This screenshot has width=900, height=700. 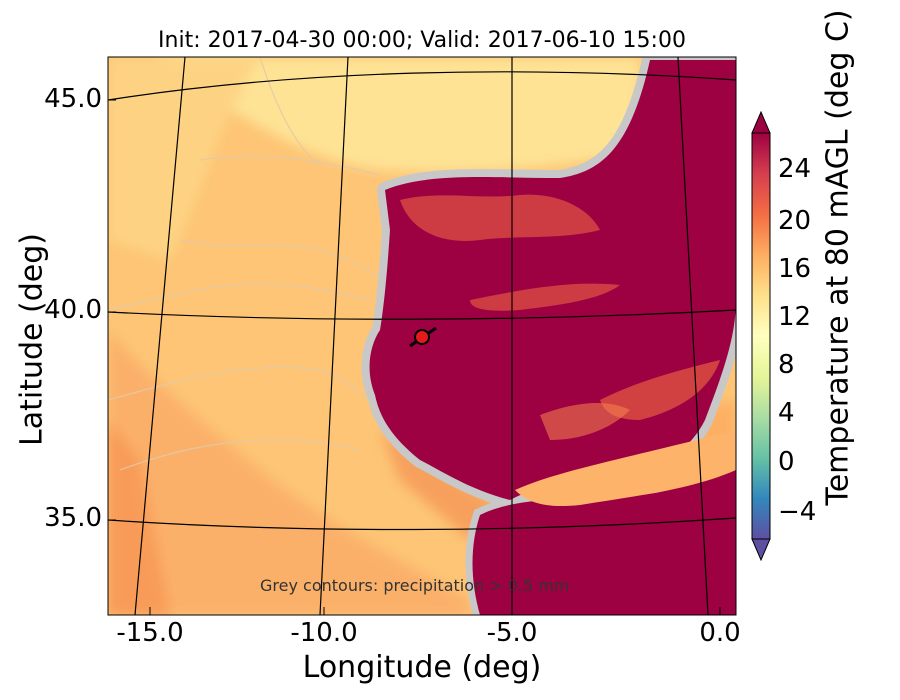 I want to click on colorbar-label: Temperature at 80 mAGL (deg C), so click(x=838, y=257).